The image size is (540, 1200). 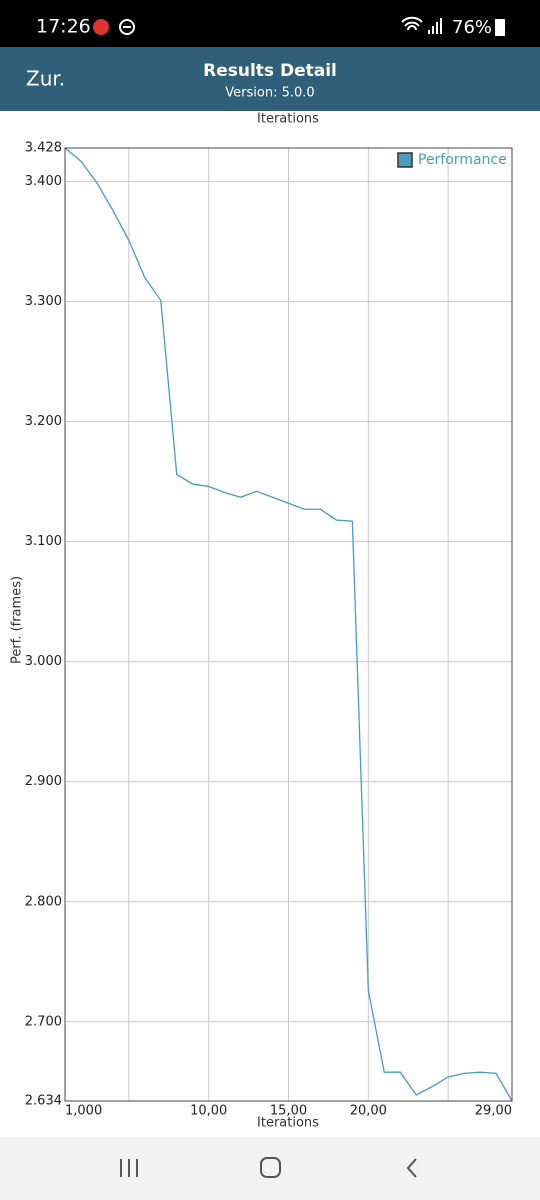 What do you see at coordinates (462, 160) in the screenshot?
I see `legend-label: Performance` at bounding box center [462, 160].